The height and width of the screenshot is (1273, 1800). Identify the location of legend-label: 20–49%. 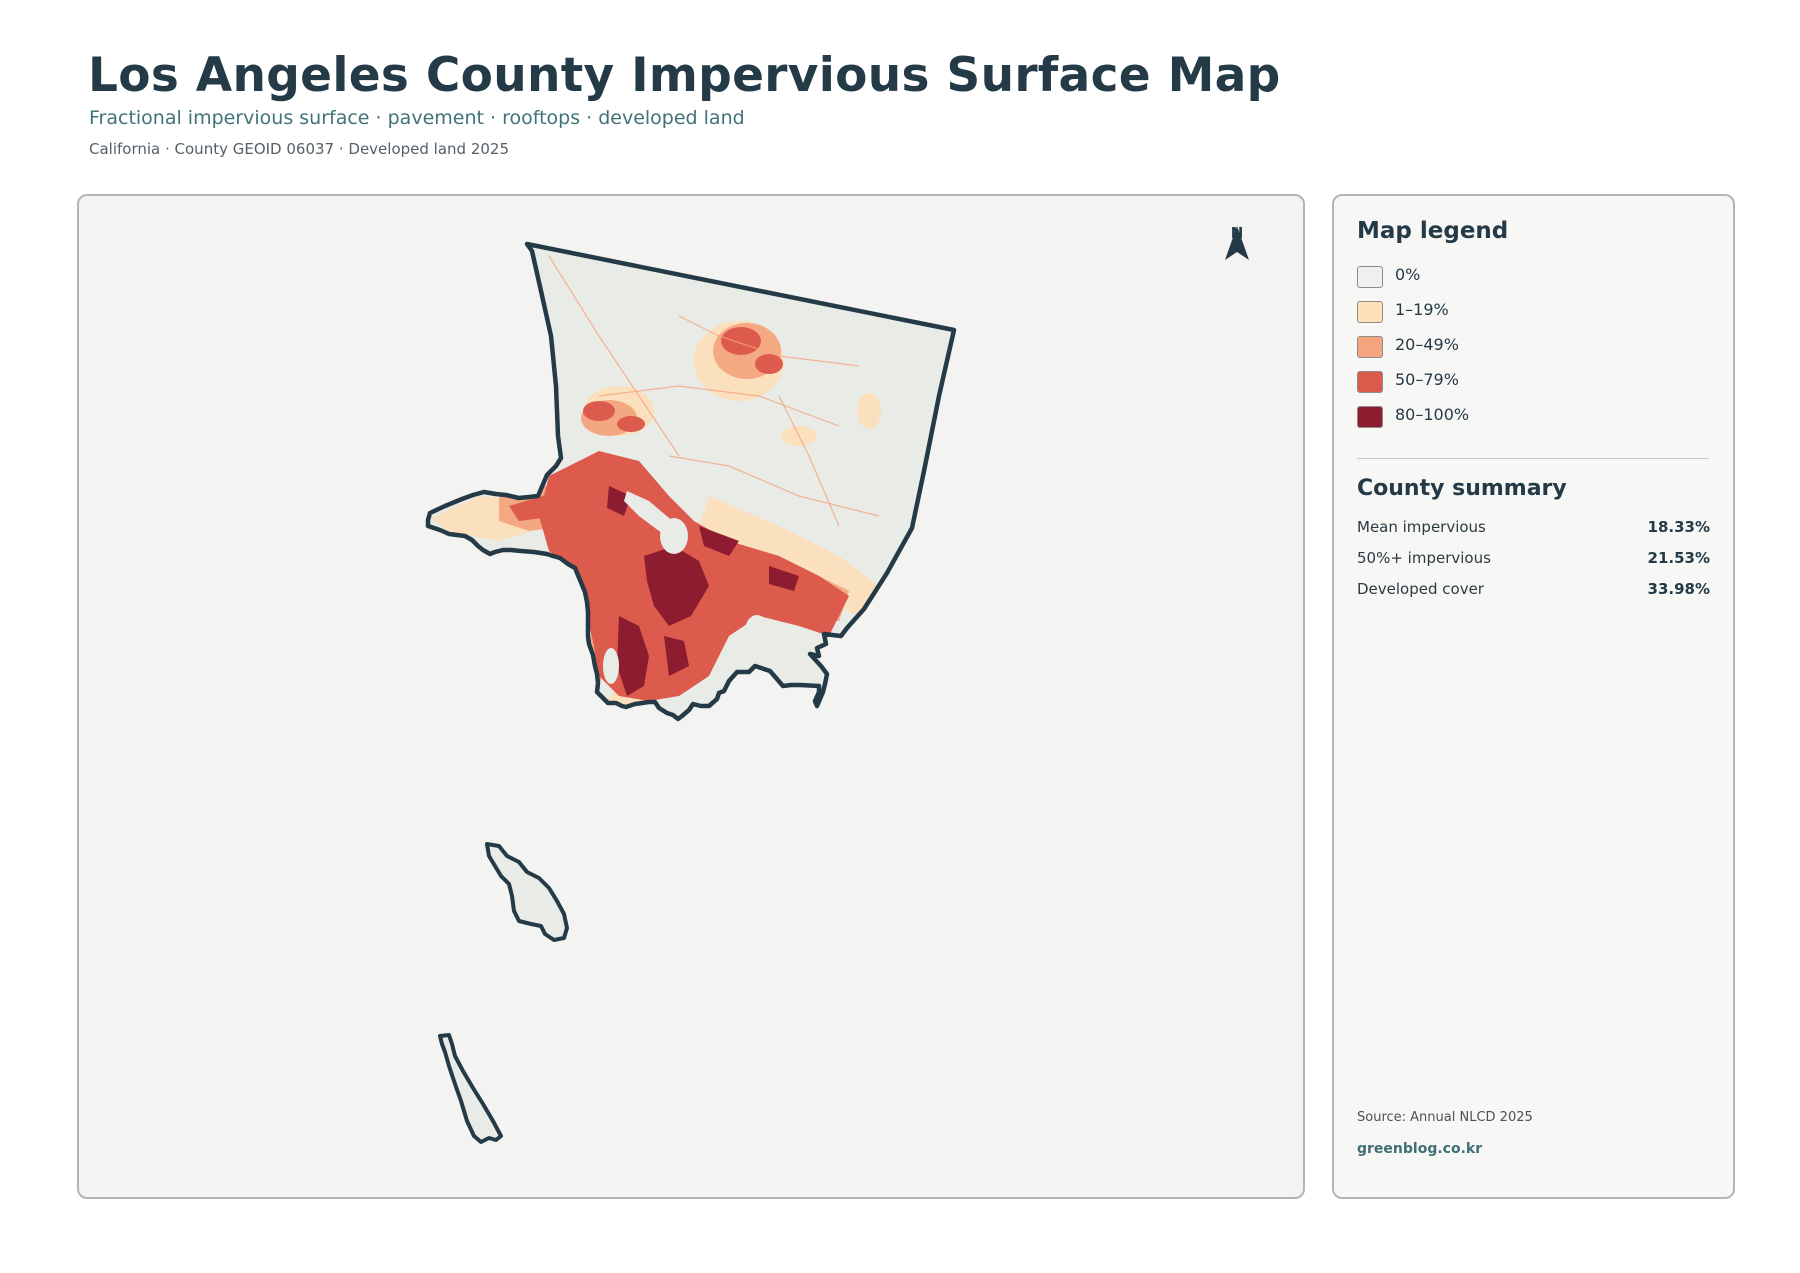
(1427, 344).